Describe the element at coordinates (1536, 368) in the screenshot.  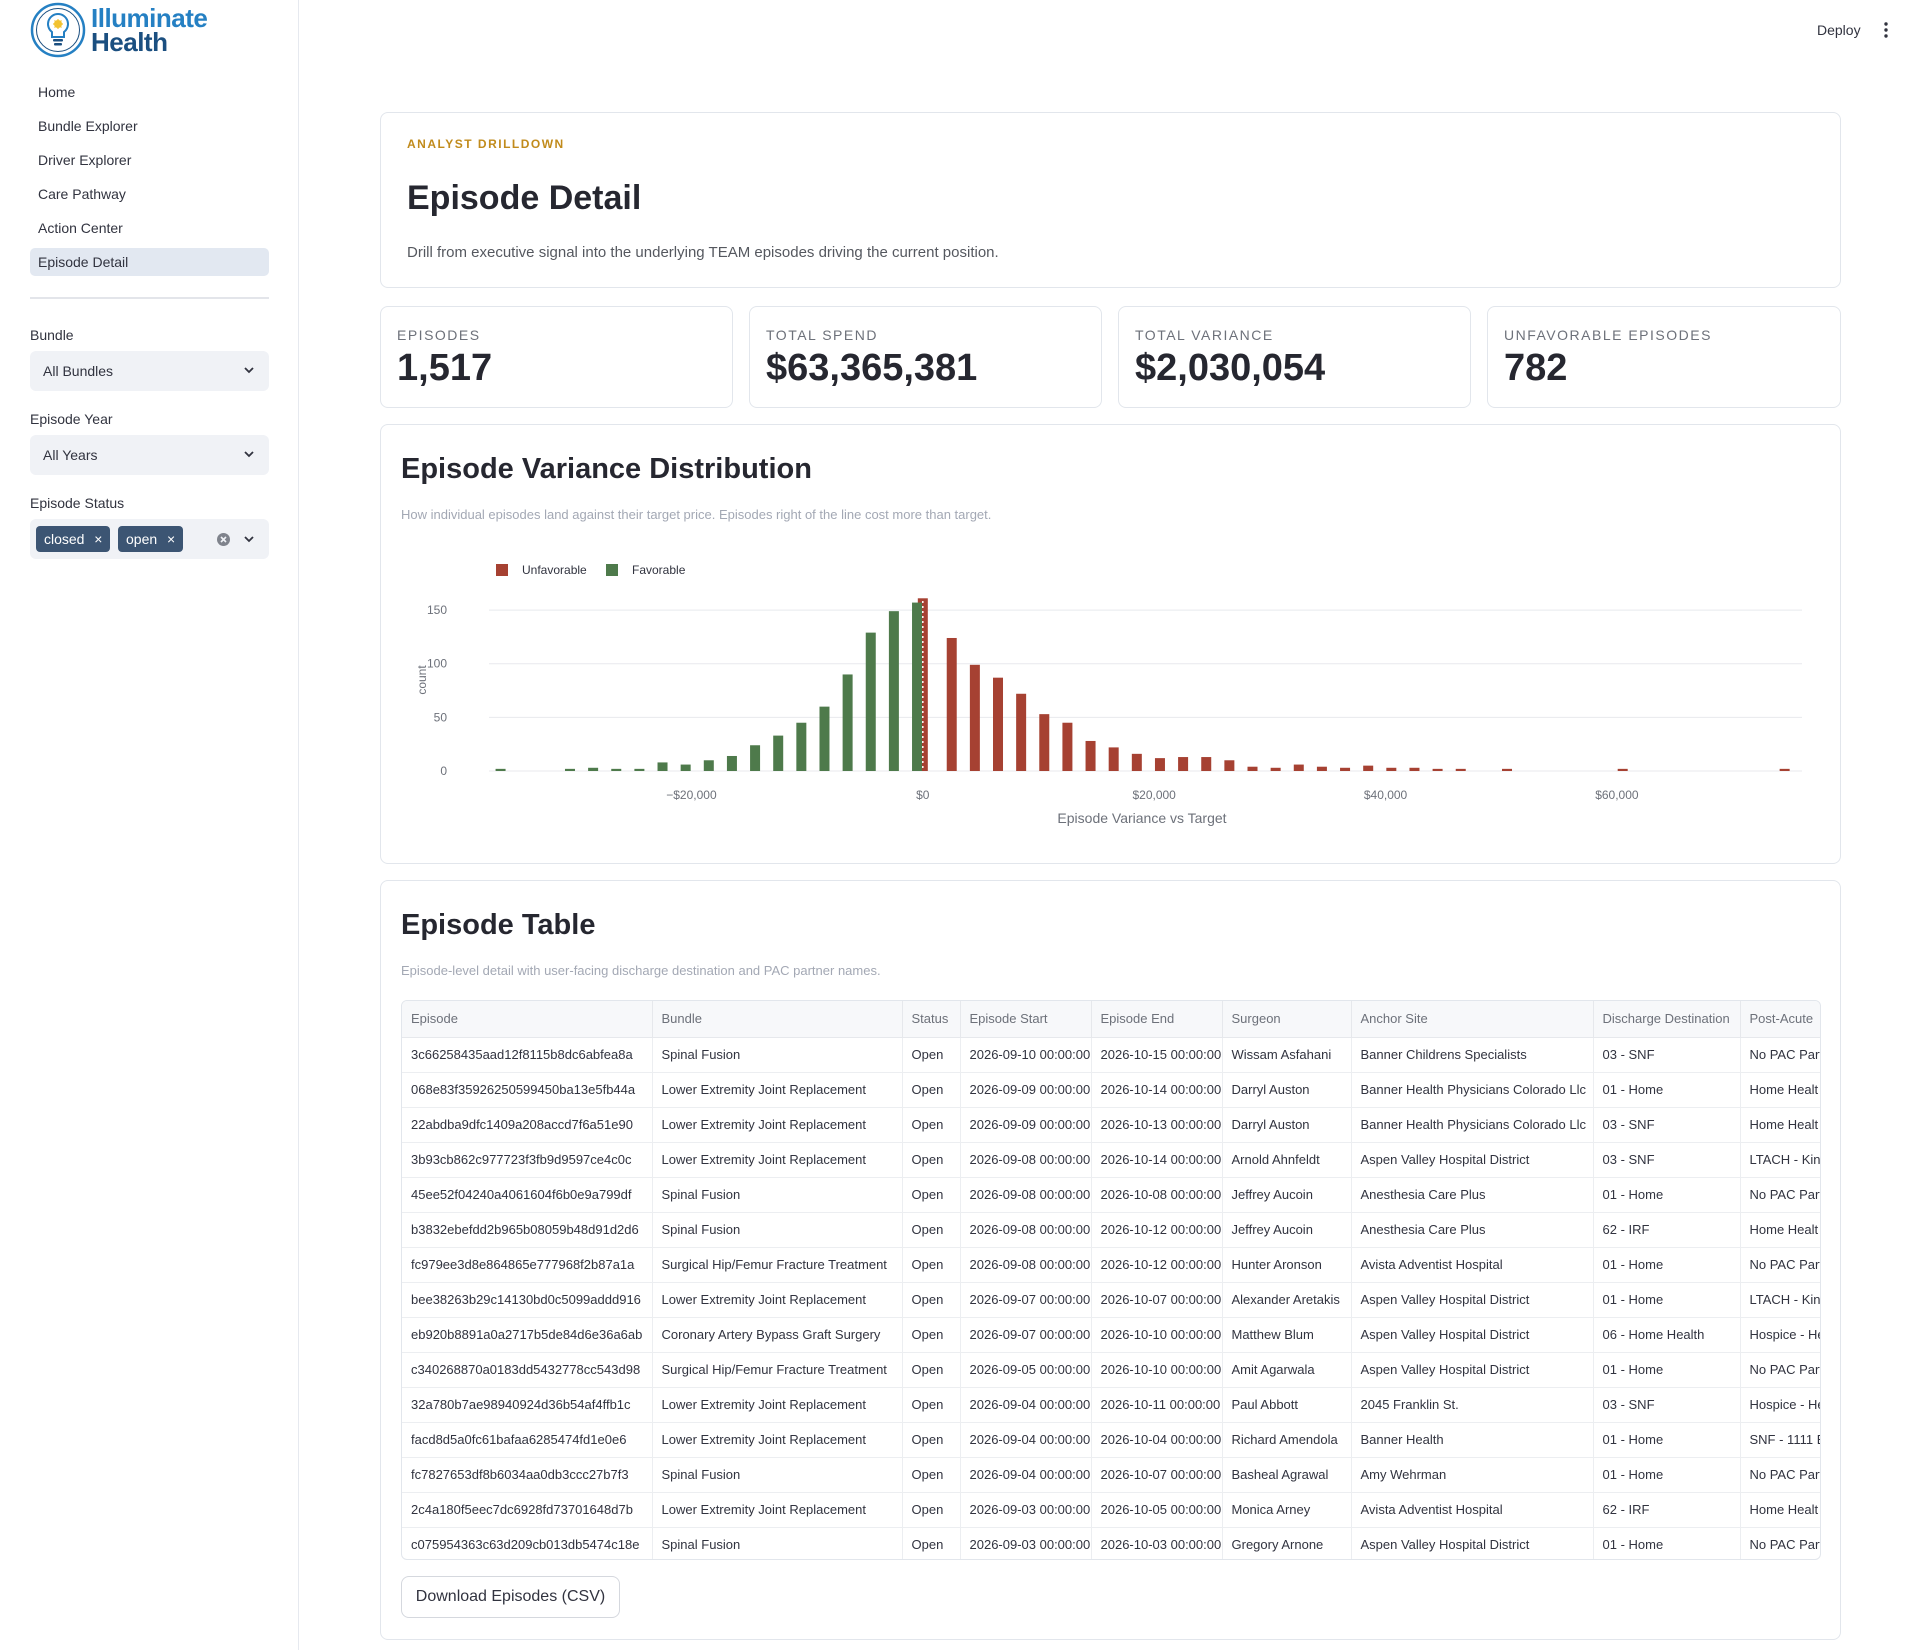
I see `kpi-value: 782` at that location.